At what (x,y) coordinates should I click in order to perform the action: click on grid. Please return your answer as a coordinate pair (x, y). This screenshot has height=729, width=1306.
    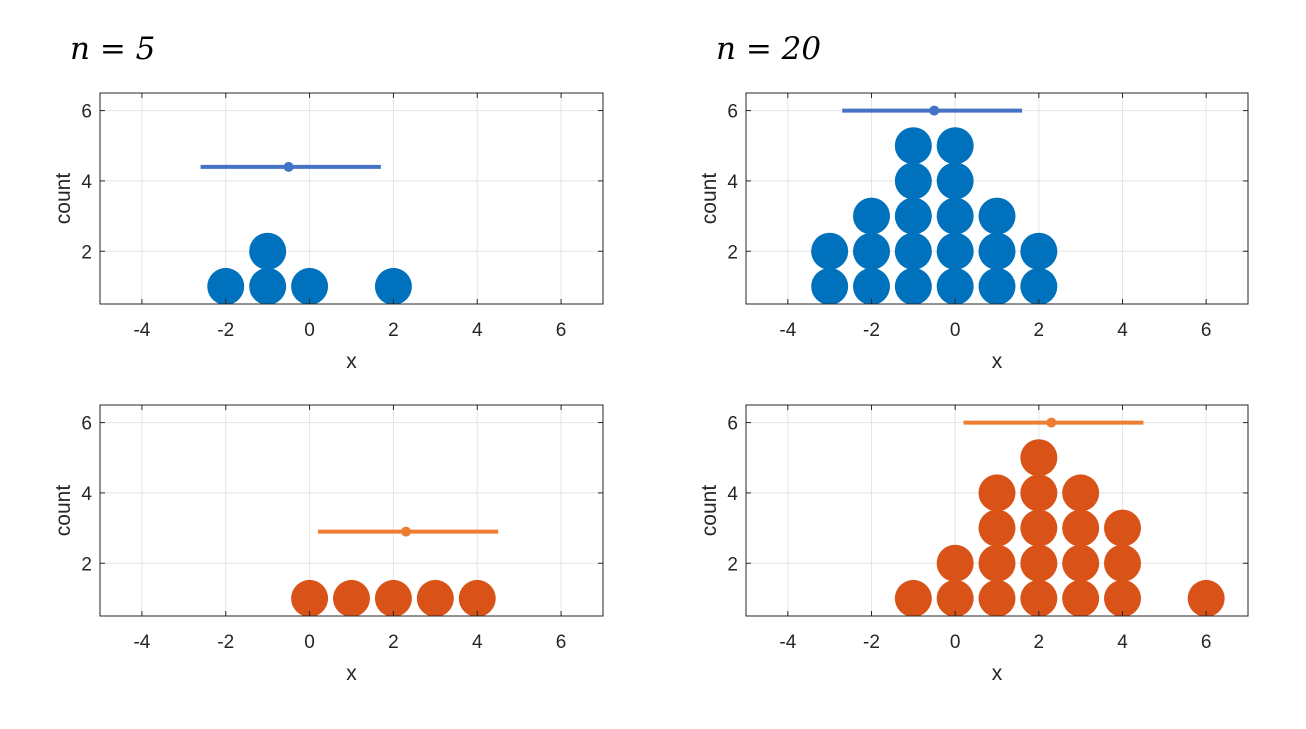
    Looking at the image, I should click on (351, 198).